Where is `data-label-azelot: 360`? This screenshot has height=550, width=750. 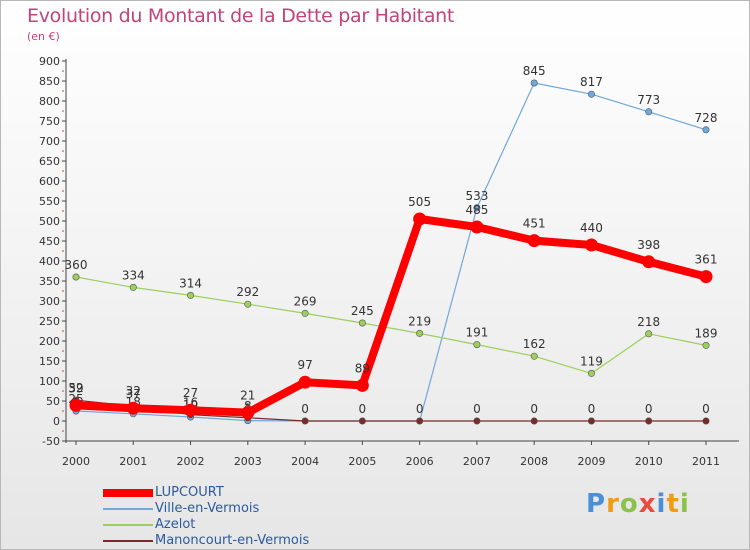 data-label-azelot: 360 is located at coordinates (76, 265).